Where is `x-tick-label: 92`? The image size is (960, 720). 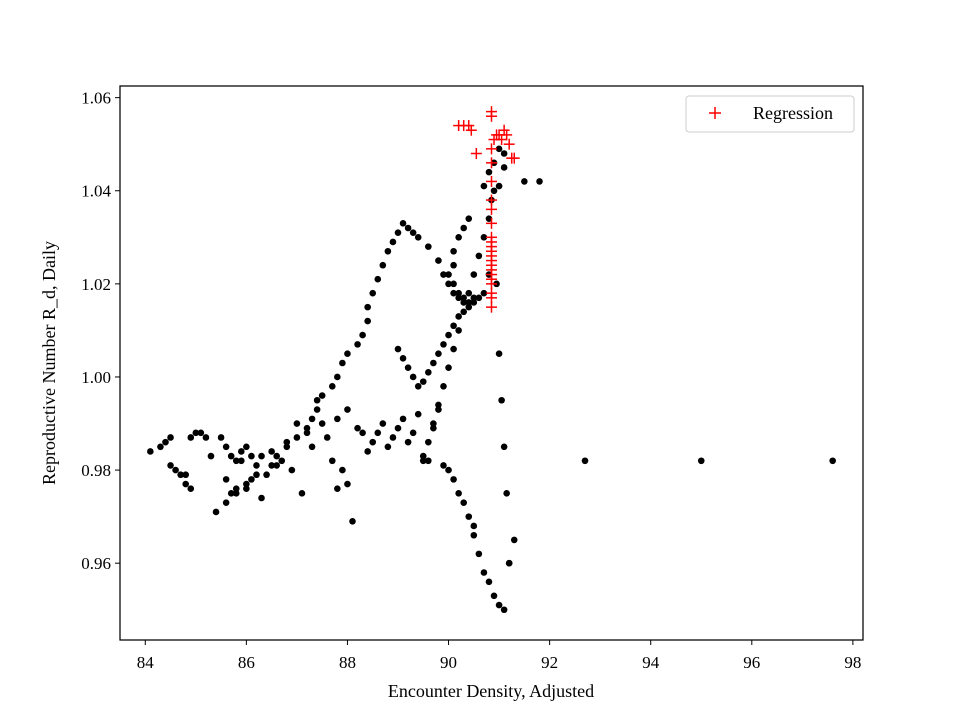 x-tick-label: 92 is located at coordinates (549, 662).